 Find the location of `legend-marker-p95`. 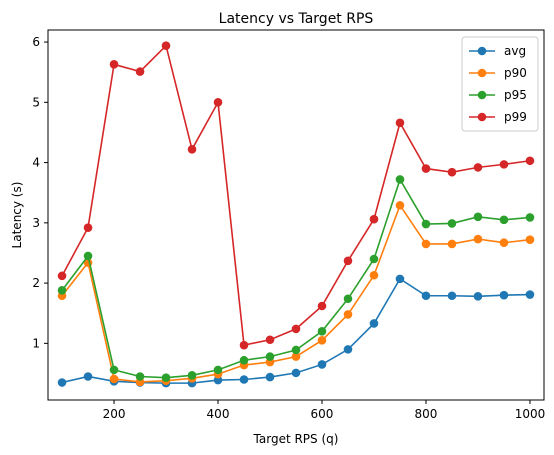

legend-marker-p95 is located at coordinates (482, 95).